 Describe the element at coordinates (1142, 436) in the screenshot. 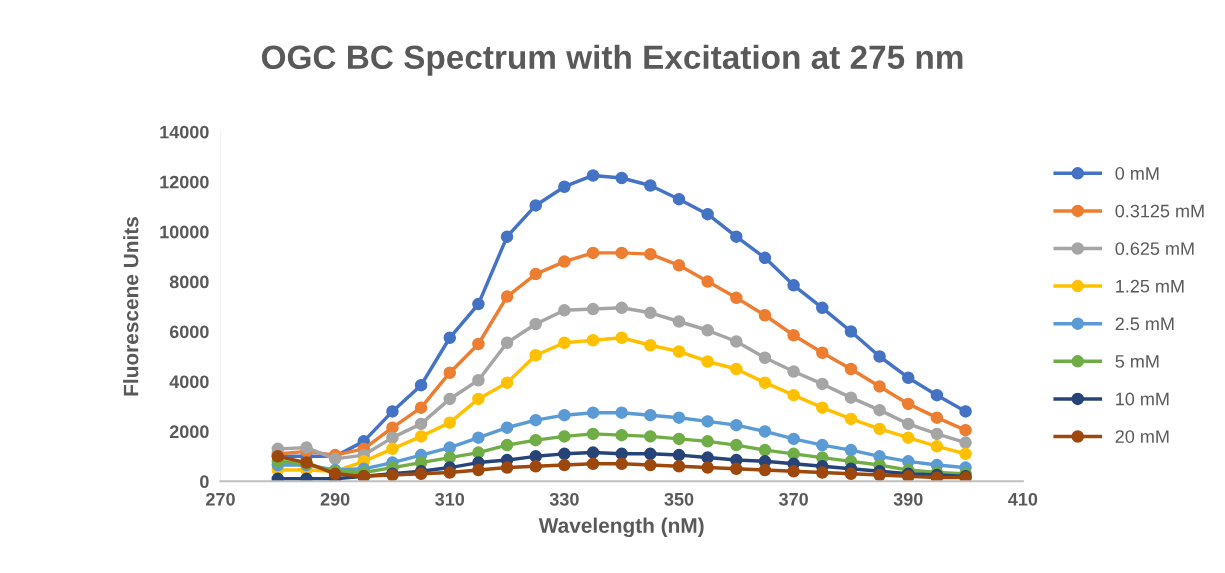

I see `legend-label: 20 mM` at that location.